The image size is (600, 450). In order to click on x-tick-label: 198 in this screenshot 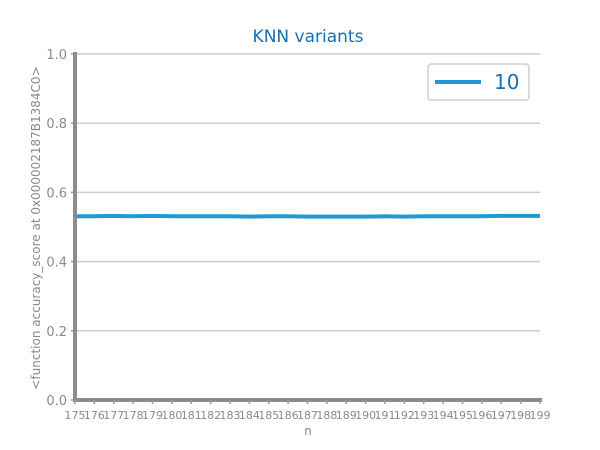, I will do `click(520, 415)`.